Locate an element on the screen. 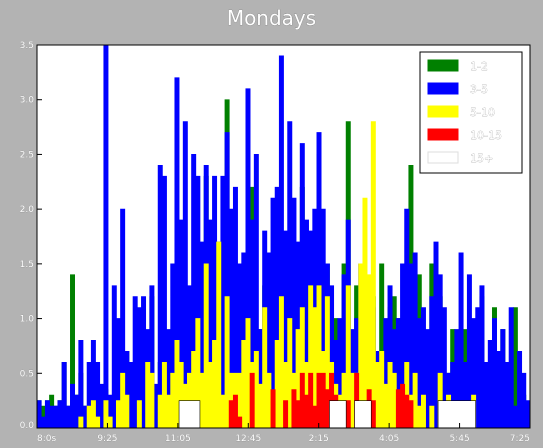 The image size is (543, 448). legend-label: 1-2 is located at coordinates (479, 66).